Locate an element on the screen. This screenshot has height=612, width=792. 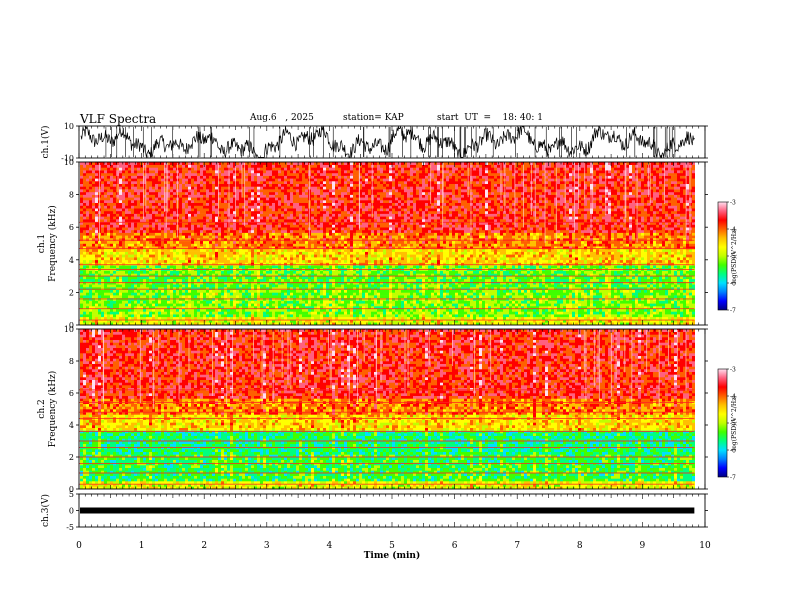
ch1-ylabel-channel: ch.1 is located at coordinates (42, 243).